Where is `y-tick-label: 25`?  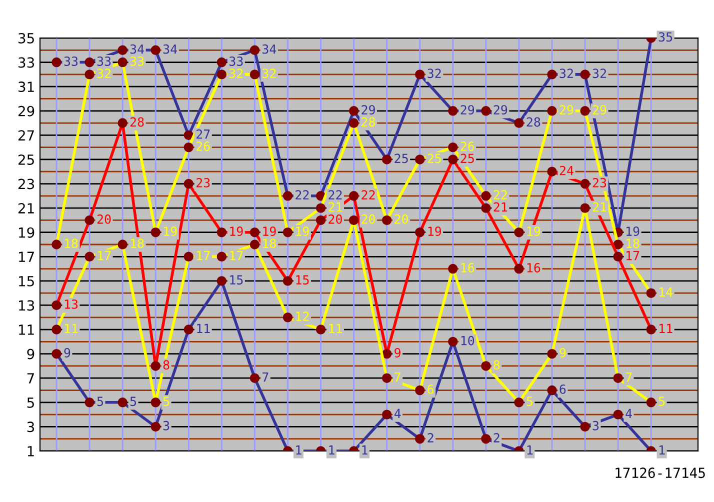
y-tick-label: 25 is located at coordinates (26, 159).